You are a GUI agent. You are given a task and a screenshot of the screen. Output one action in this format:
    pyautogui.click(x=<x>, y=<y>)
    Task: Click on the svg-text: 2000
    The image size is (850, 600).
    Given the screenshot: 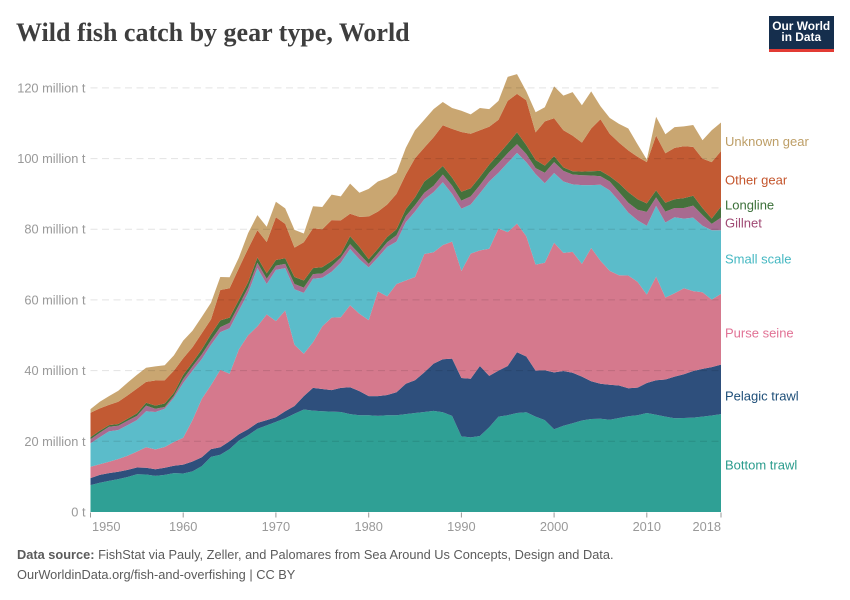 What is the action you would take?
    pyautogui.click(x=554, y=526)
    